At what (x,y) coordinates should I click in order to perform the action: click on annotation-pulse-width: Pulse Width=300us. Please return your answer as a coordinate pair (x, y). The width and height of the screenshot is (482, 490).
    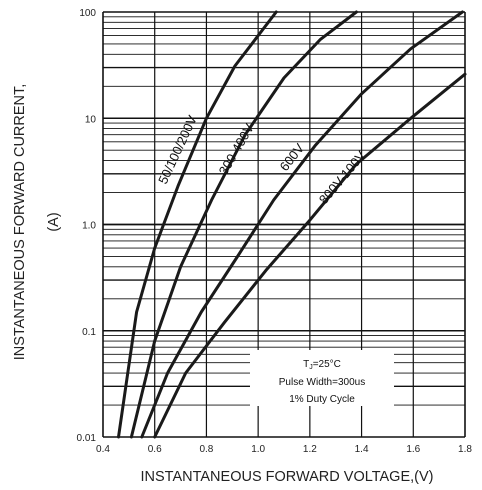
    Looking at the image, I should click on (322, 382).